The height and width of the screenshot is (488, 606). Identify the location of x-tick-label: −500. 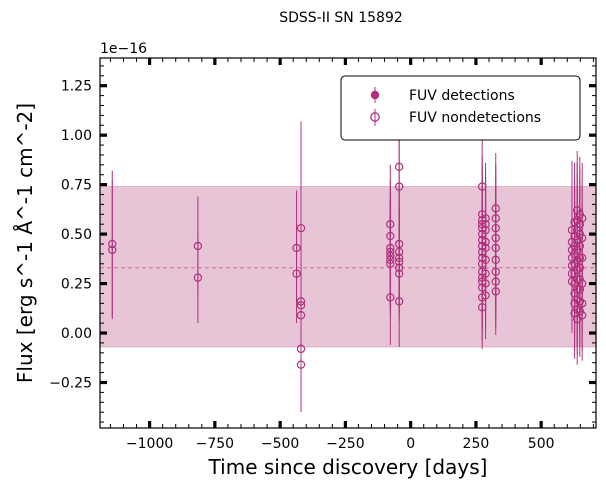
(280, 444).